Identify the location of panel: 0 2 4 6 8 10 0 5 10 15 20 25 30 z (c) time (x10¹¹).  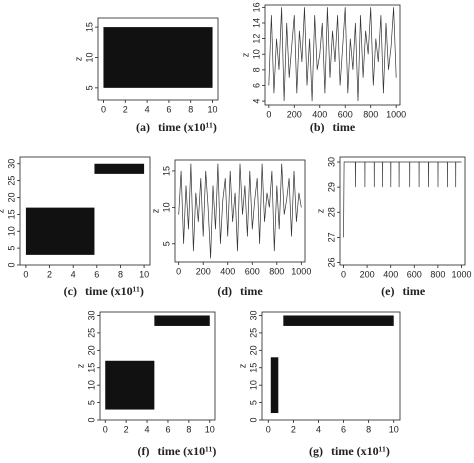
(75, 227).